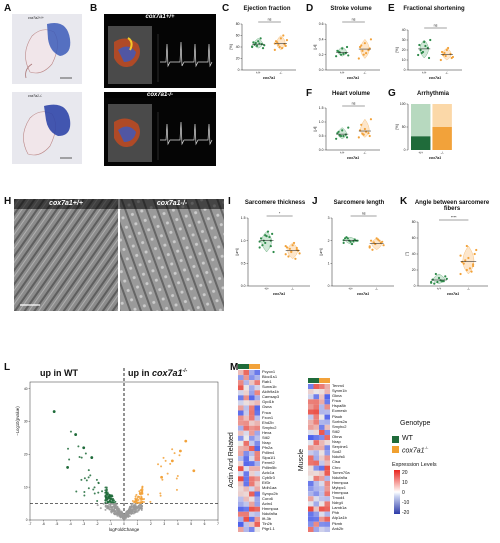 This screenshot has height=543, width=500. What do you see at coordinates (268, 417) in the screenshot?
I see `gene-label: Fxon1` at bounding box center [268, 417].